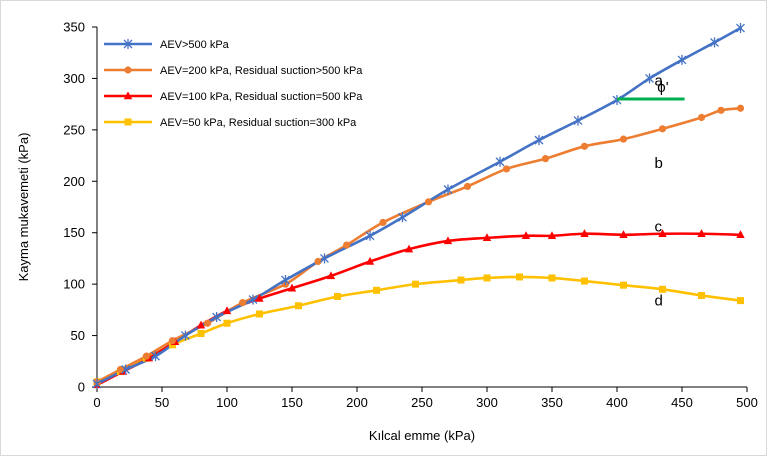 This screenshot has width=767, height=456. What do you see at coordinates (422, 402) in the screenshot?
I see `x-tick-label: 250` at bounding box center [422, 402].